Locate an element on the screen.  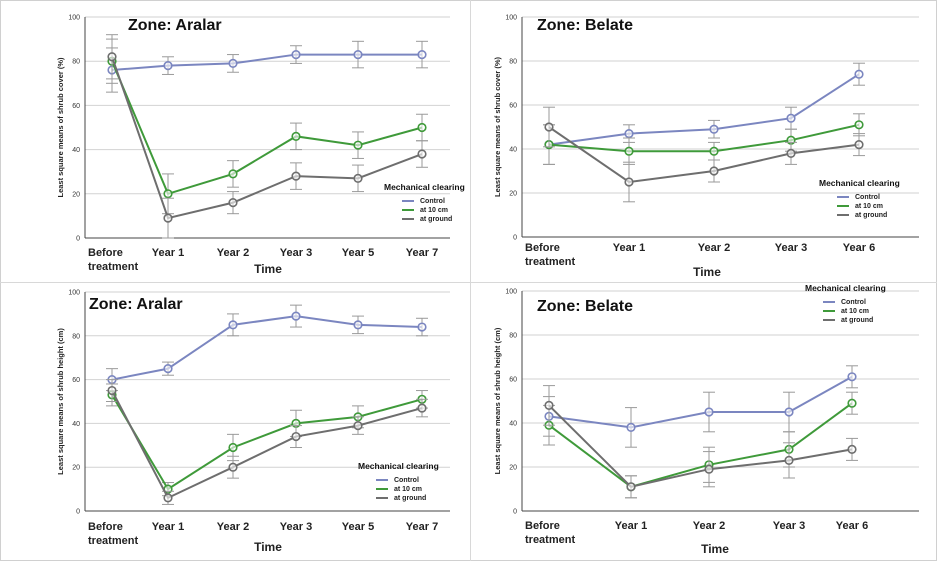
x-tick-label: Year 1 is located at coordinates (629, 248).